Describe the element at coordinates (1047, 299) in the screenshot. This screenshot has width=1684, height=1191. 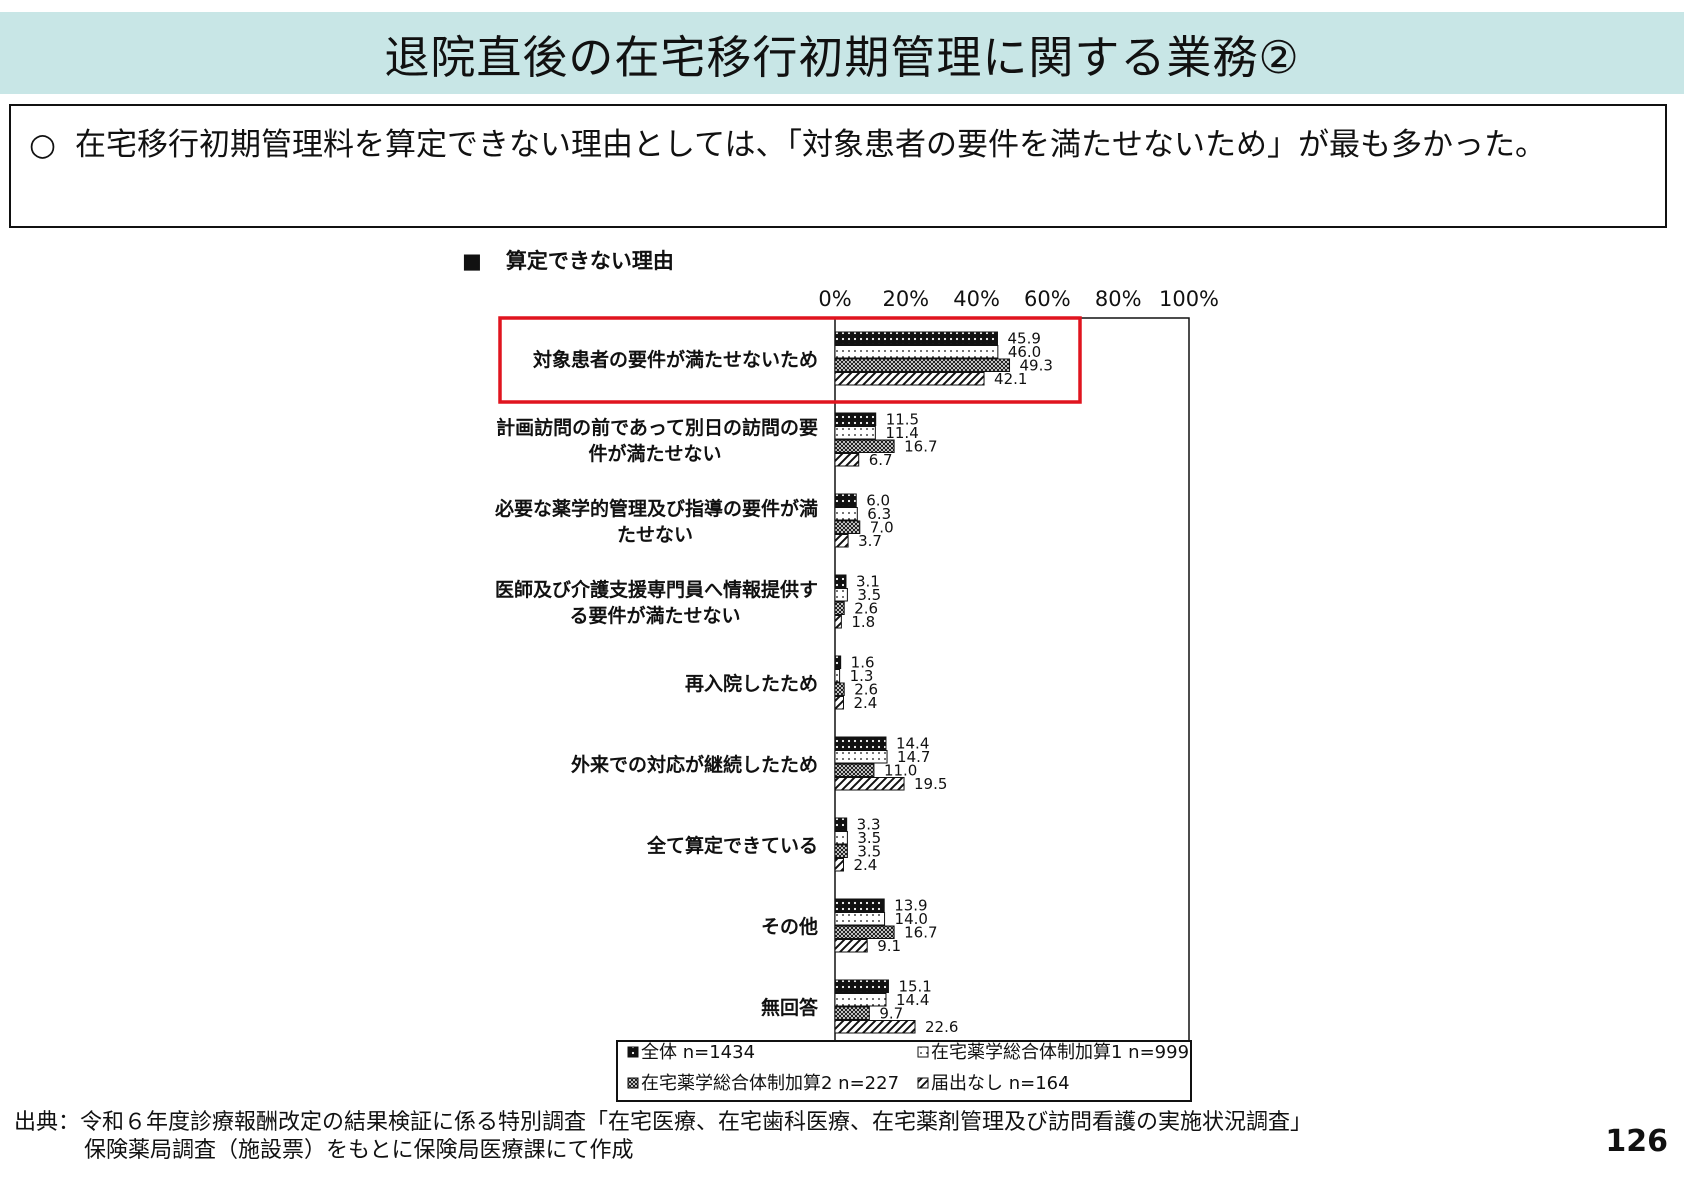
I see `x-tick-label: 60%` at that location.